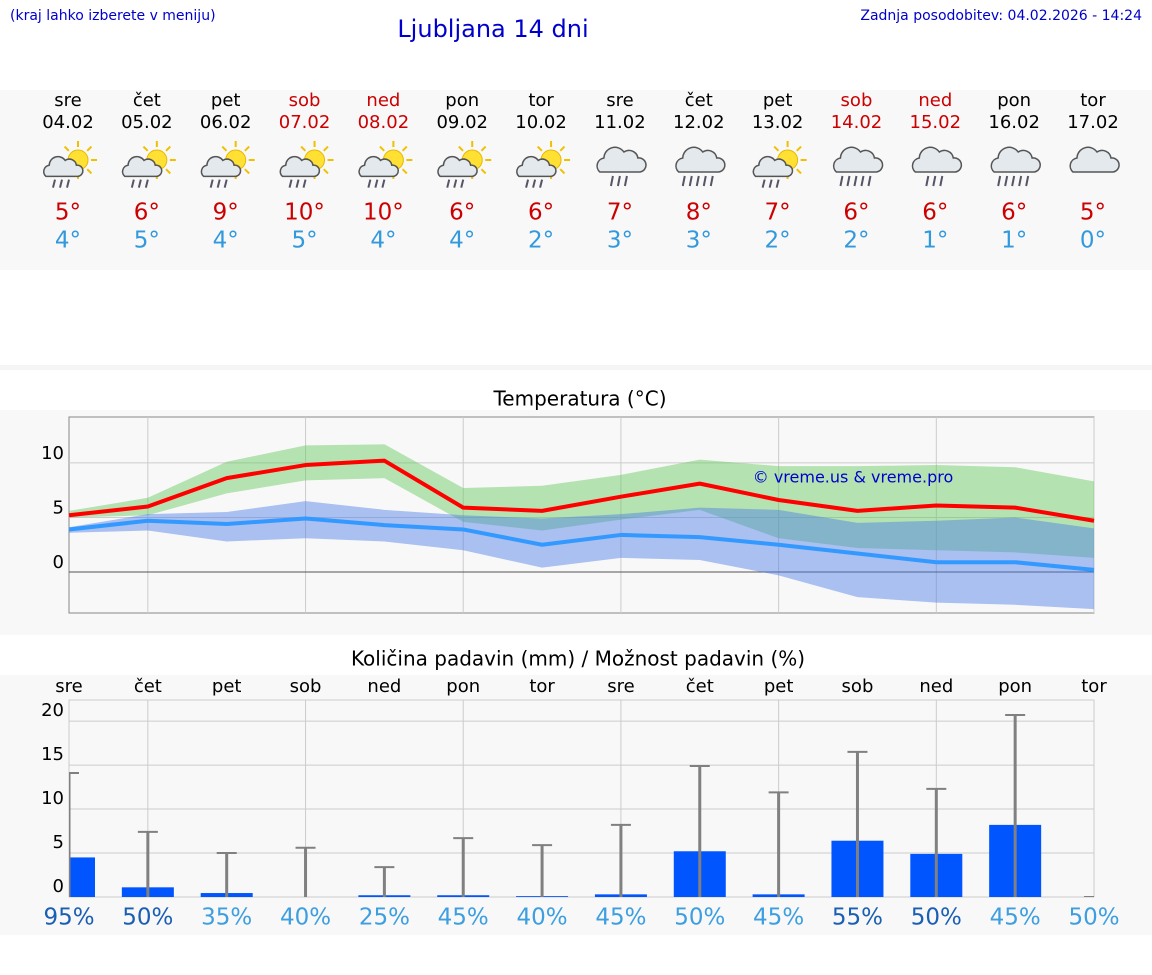  I want to click on probability-label: 45%, so click(463, 918).